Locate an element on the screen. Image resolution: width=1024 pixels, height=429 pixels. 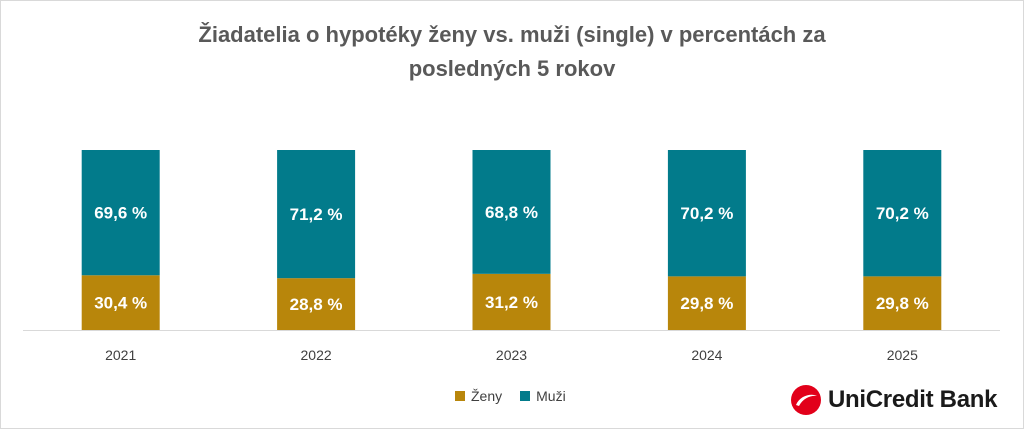
data-label-2025-muzi: 70,2 % is located at coordinates (902, 213).